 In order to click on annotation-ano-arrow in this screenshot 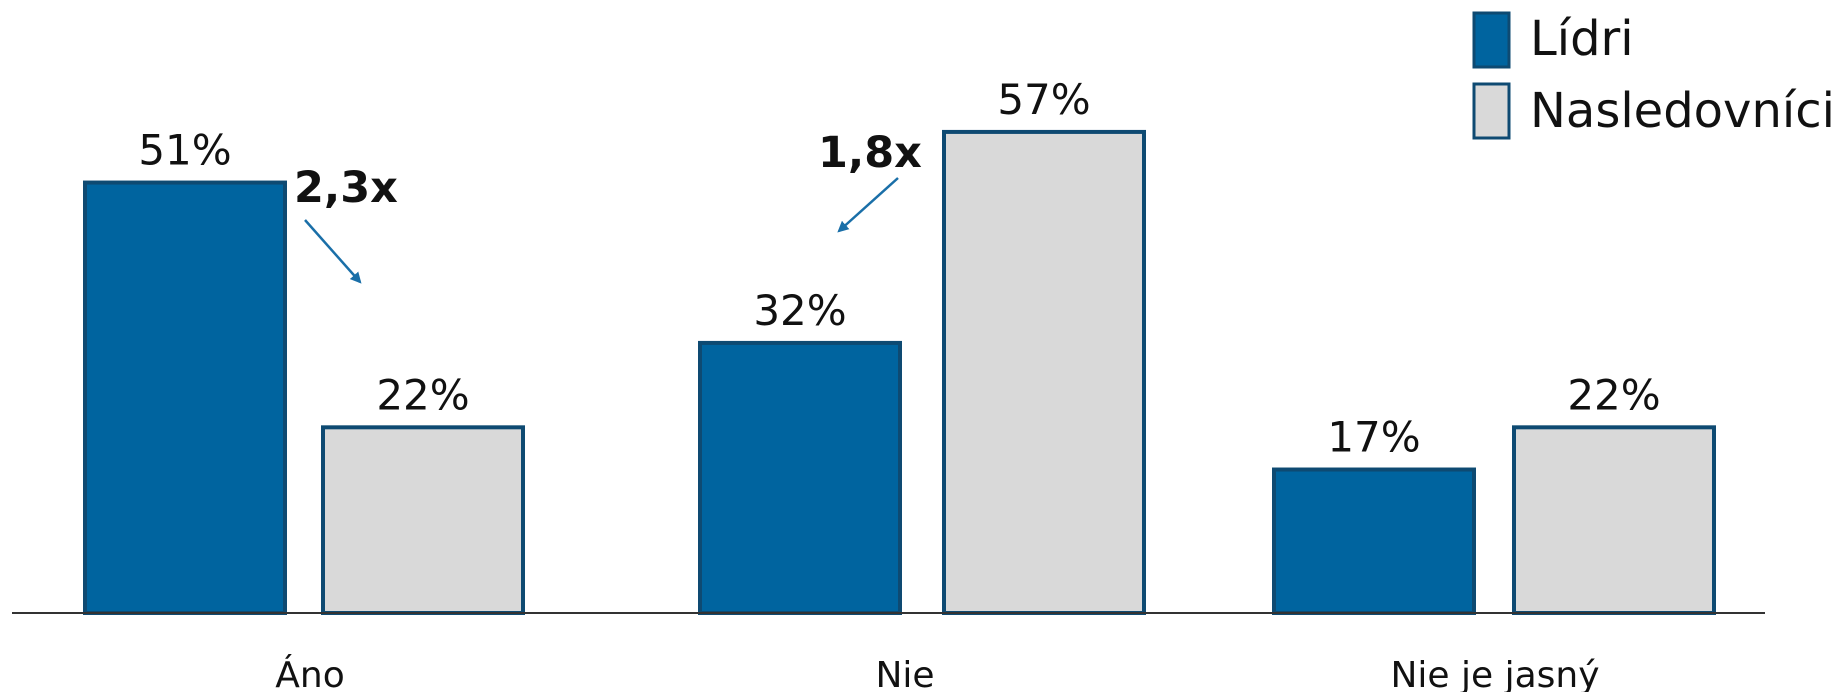, I will do `click(333, 251)`.